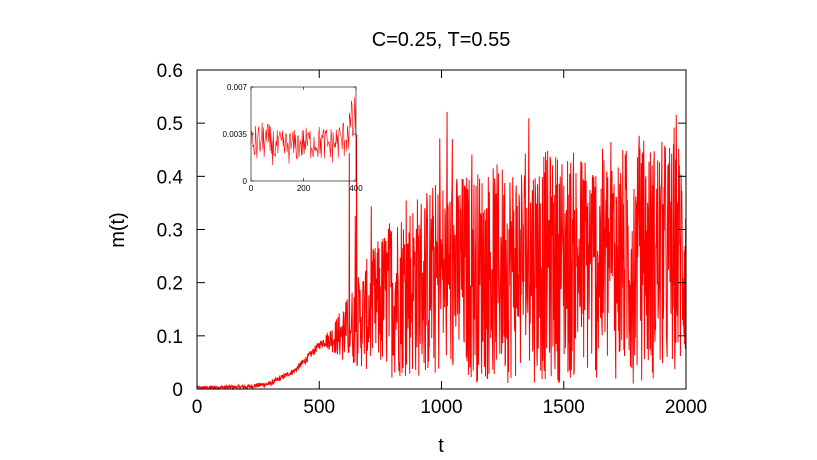  What do you see at coordinates (170, 71) in the screenshot?
I see `main-y-tick-label: 0.6` at bounding box center [170, 71].